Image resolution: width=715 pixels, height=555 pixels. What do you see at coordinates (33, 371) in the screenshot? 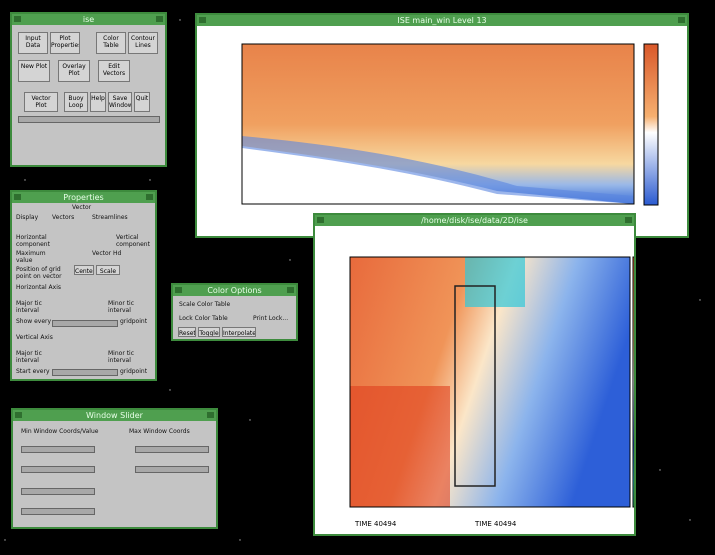
I see `label: Start every` at bounding box center [33, 371].